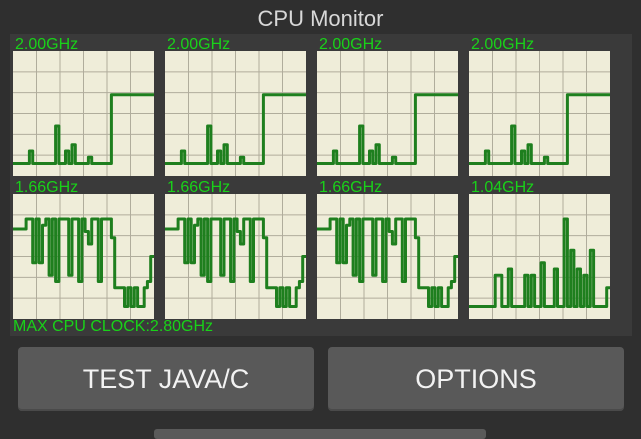 Image resolution: width=641 pixels, height=439 pixels. Describe the element at coordinates (113, 326) in the screenshot. I see `max-cpu-clock-label: MAX CPU CLOCK:2.80GHz` at that location.